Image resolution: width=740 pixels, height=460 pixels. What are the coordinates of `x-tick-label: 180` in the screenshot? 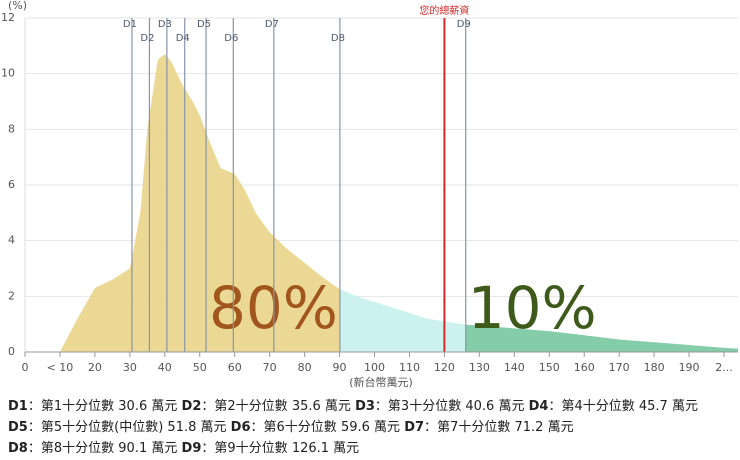 It's located at (654, 367).